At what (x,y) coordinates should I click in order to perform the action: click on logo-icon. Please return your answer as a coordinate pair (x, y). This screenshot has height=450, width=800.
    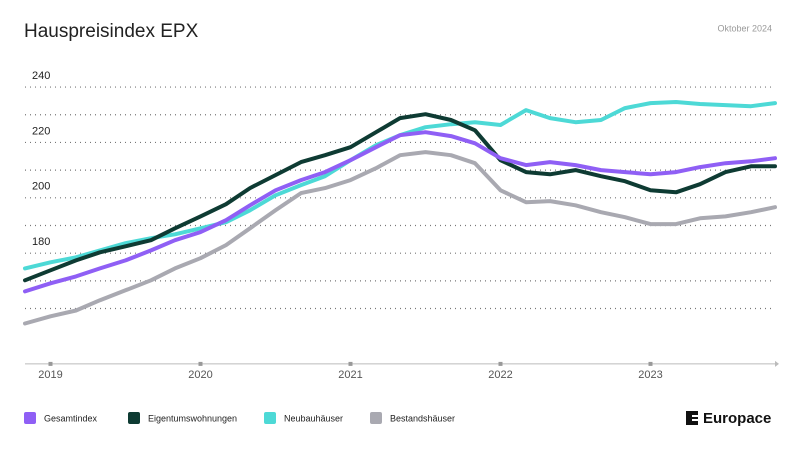
    Looking at the image, I should click on (692, 418).